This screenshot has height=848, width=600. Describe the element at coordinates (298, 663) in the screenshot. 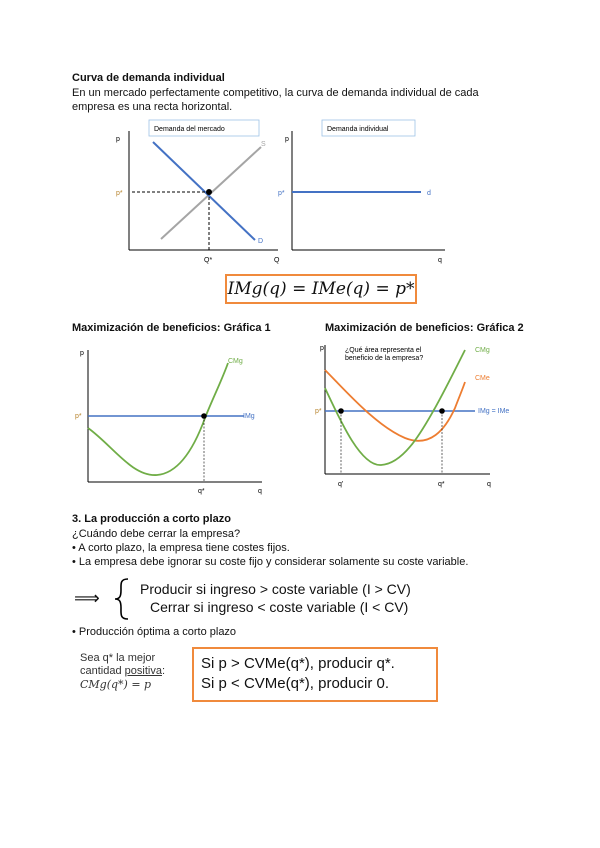

I see `decision-produce: Si p > CVMe(q*), producir q*.` at that location.